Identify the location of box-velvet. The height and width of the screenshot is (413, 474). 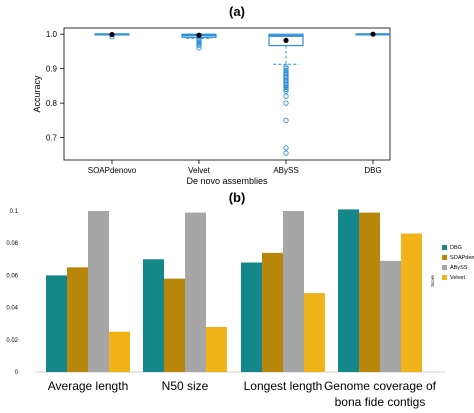
(199, 41).